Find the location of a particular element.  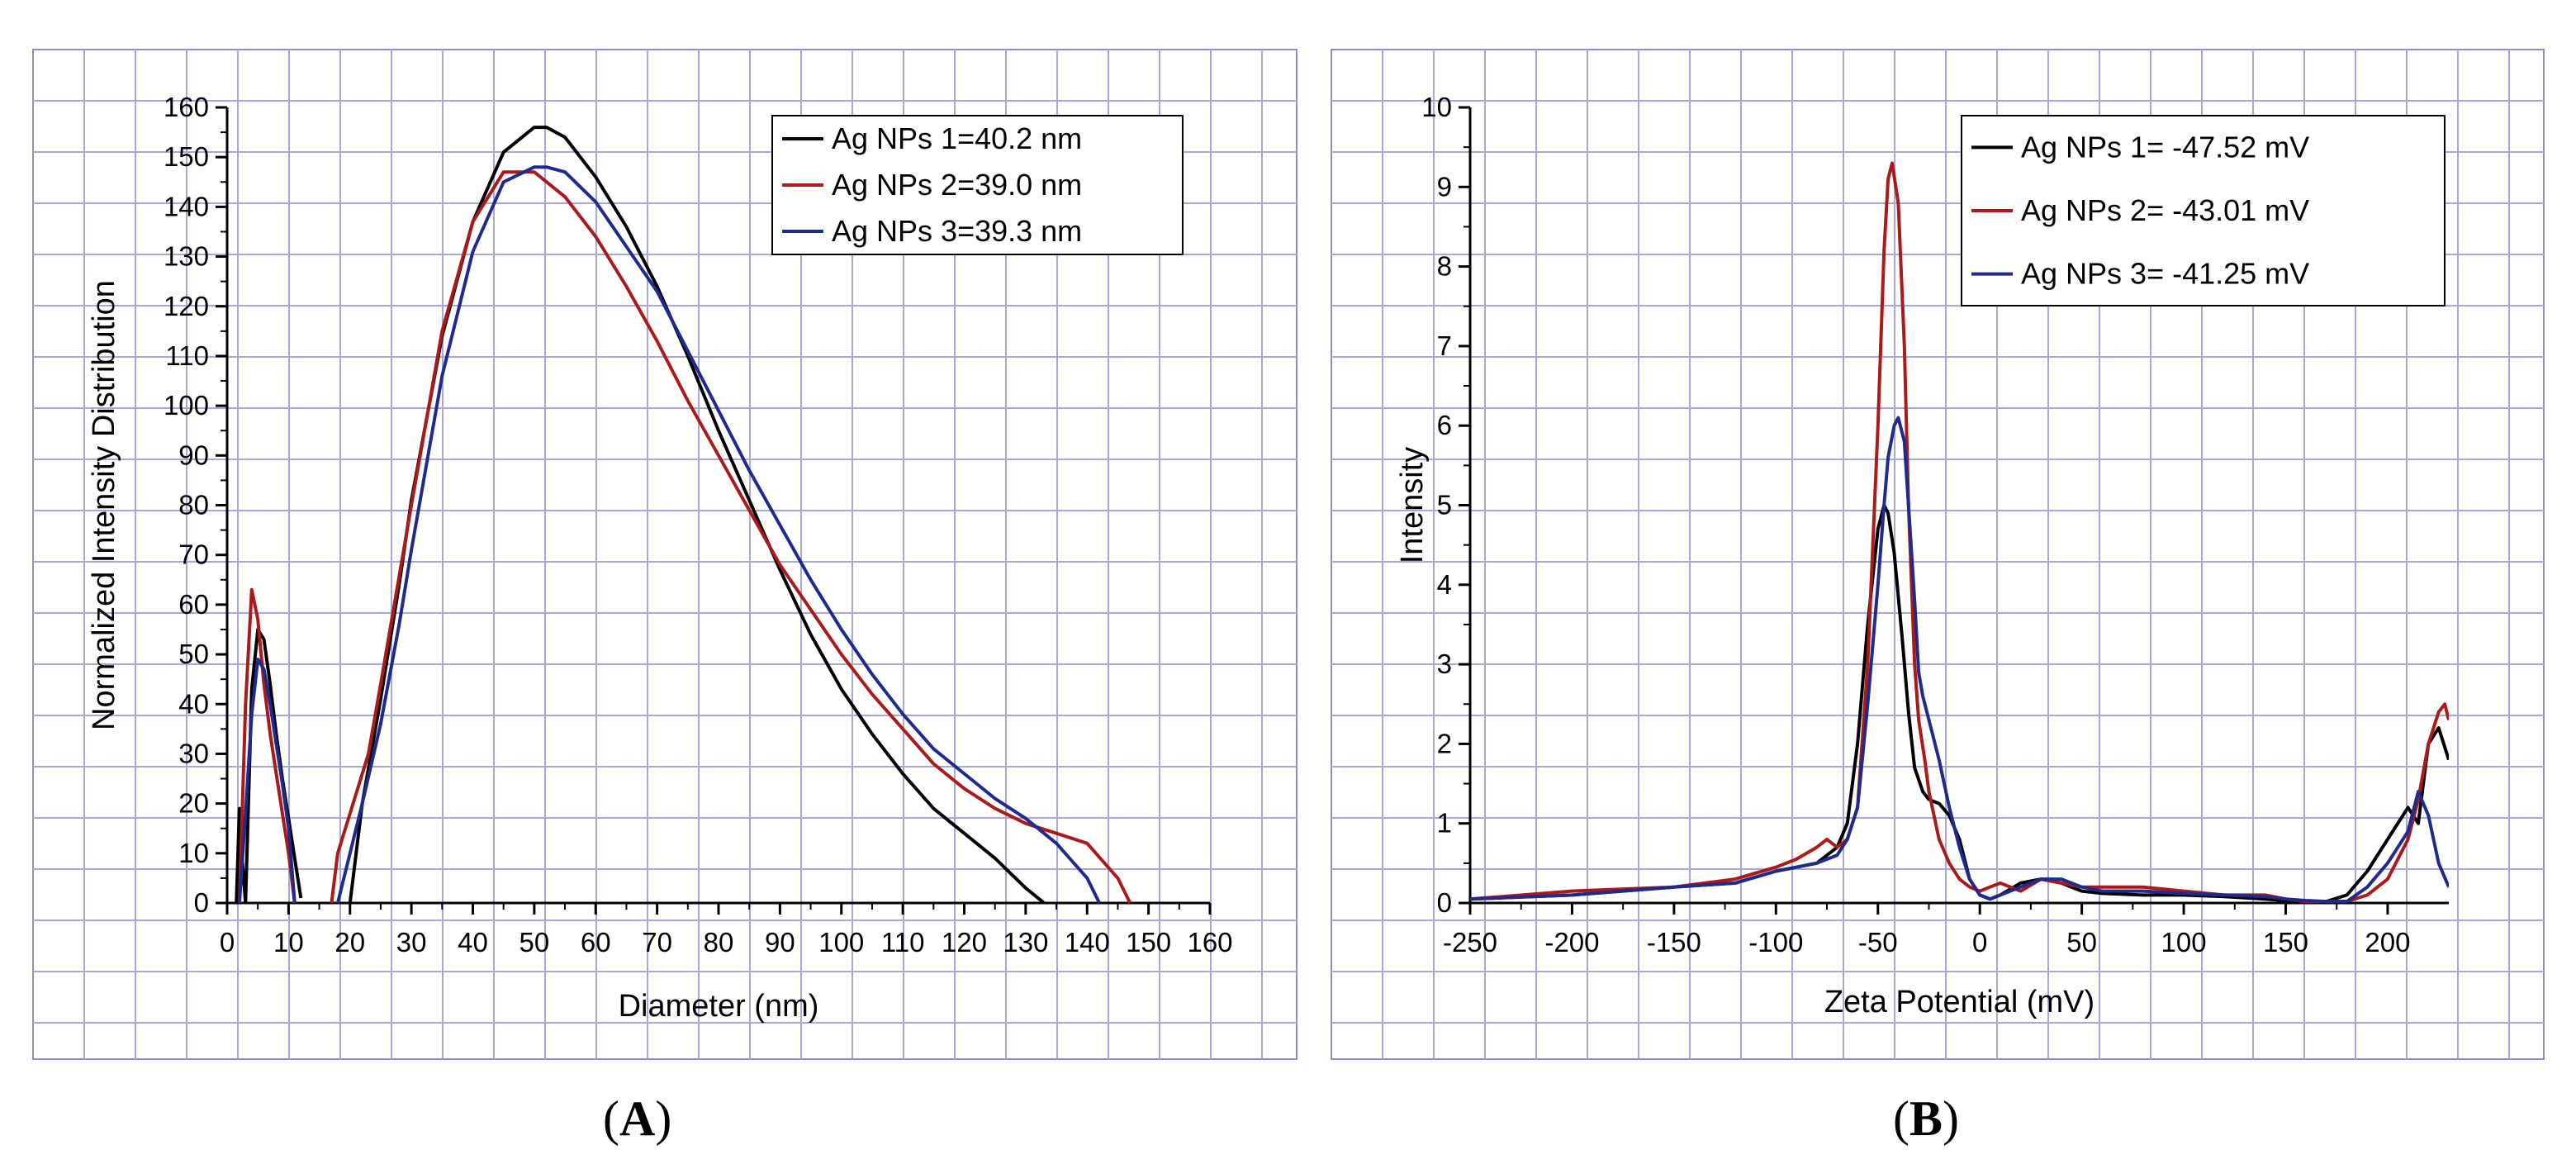

x-tick-label: 110 is located at coordinates (903, 943).